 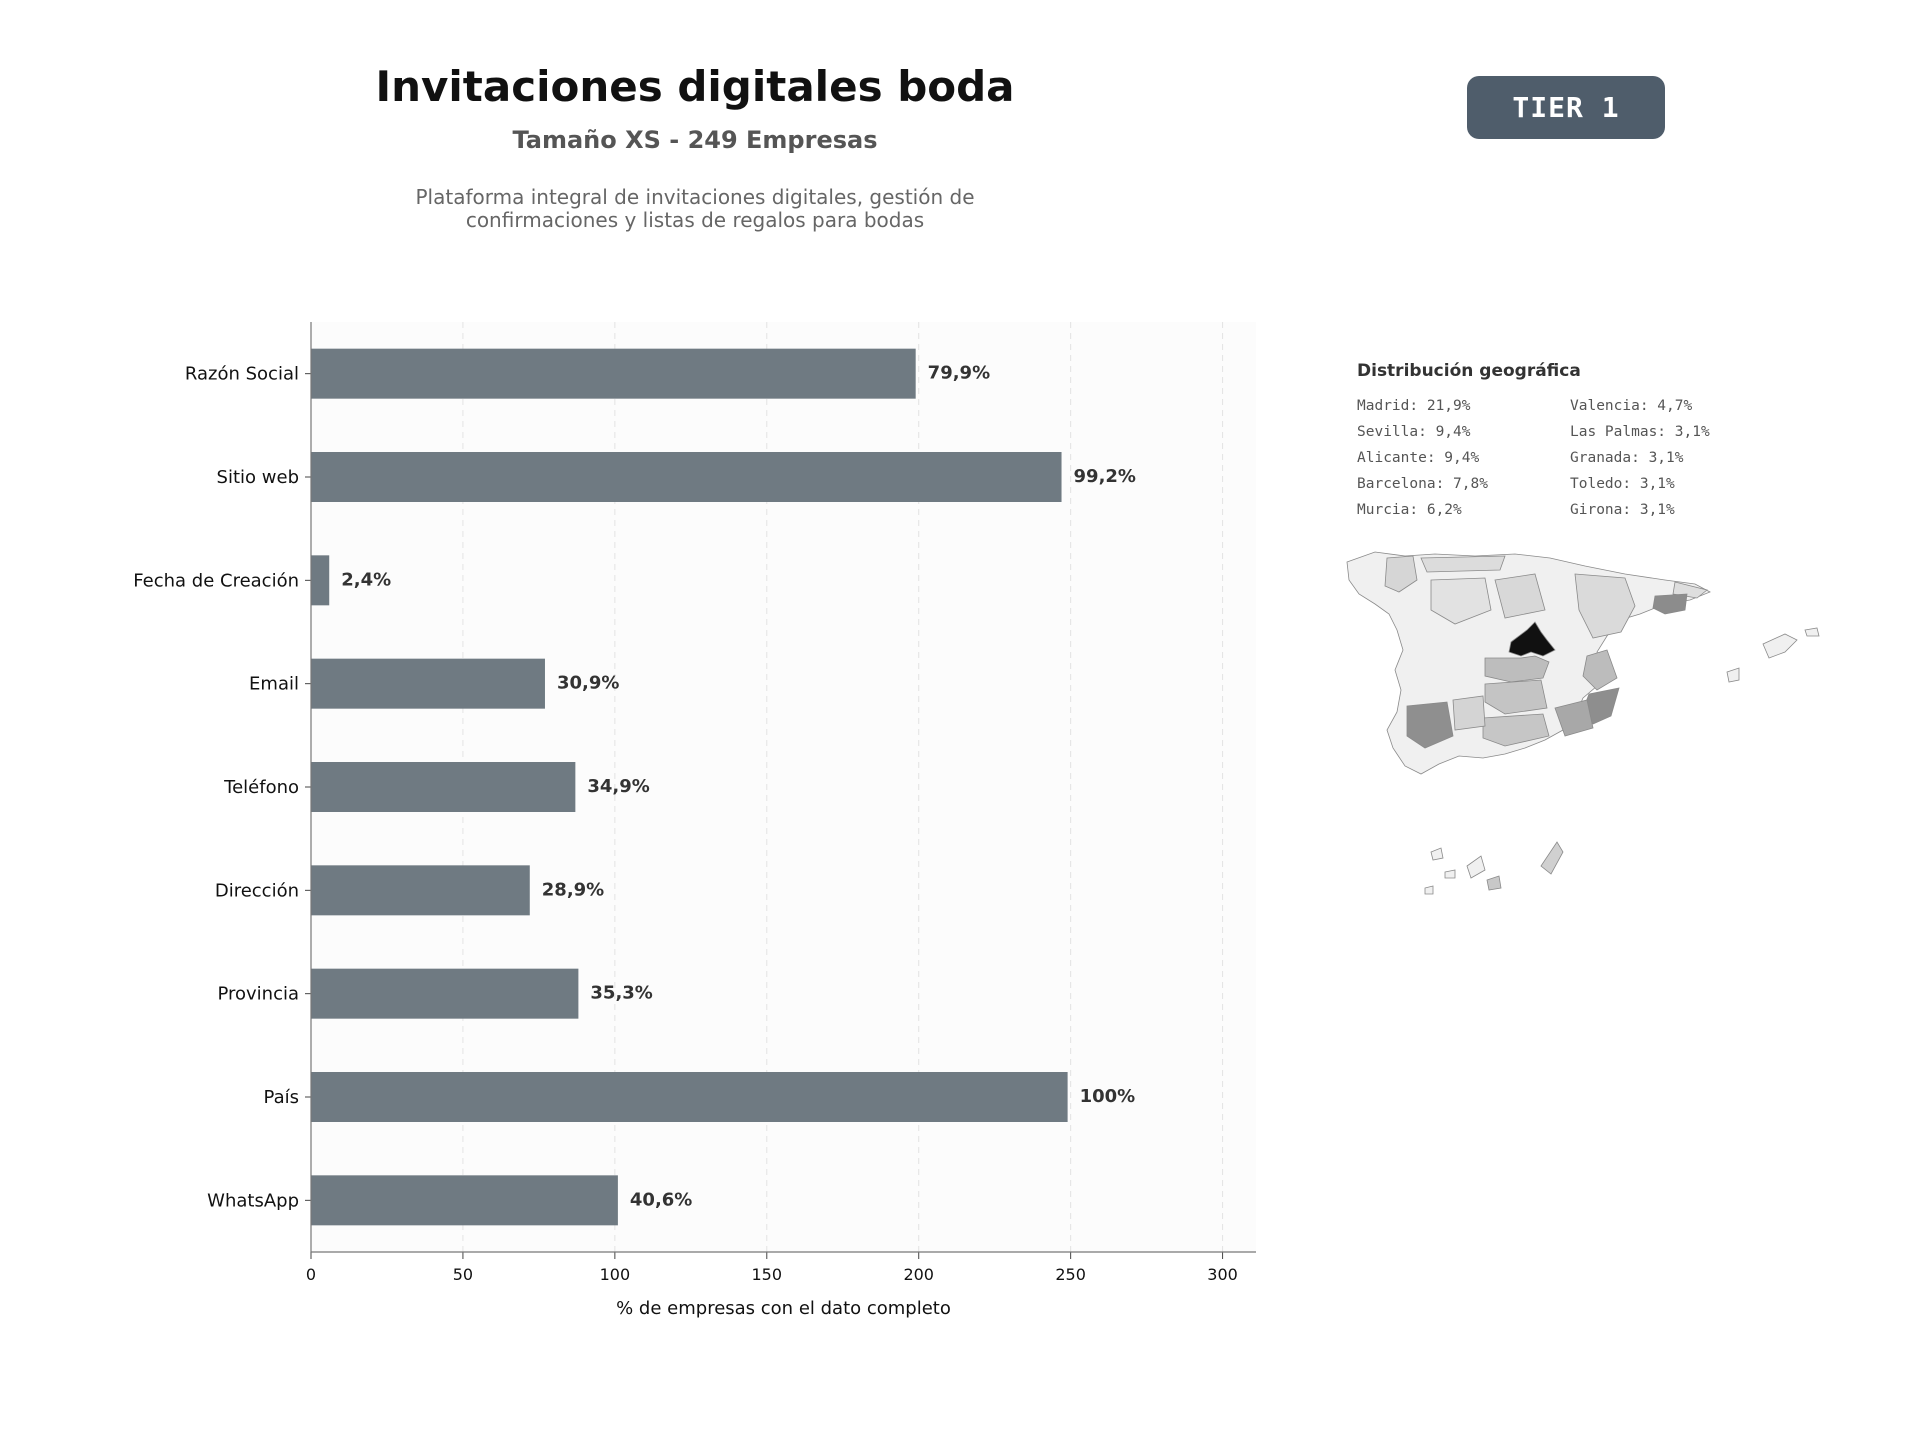 What do you see at coordinates (1566, 107) in the screenshot?
I see `tier-badge: TIER 1` at bounding box center [1566, 107].